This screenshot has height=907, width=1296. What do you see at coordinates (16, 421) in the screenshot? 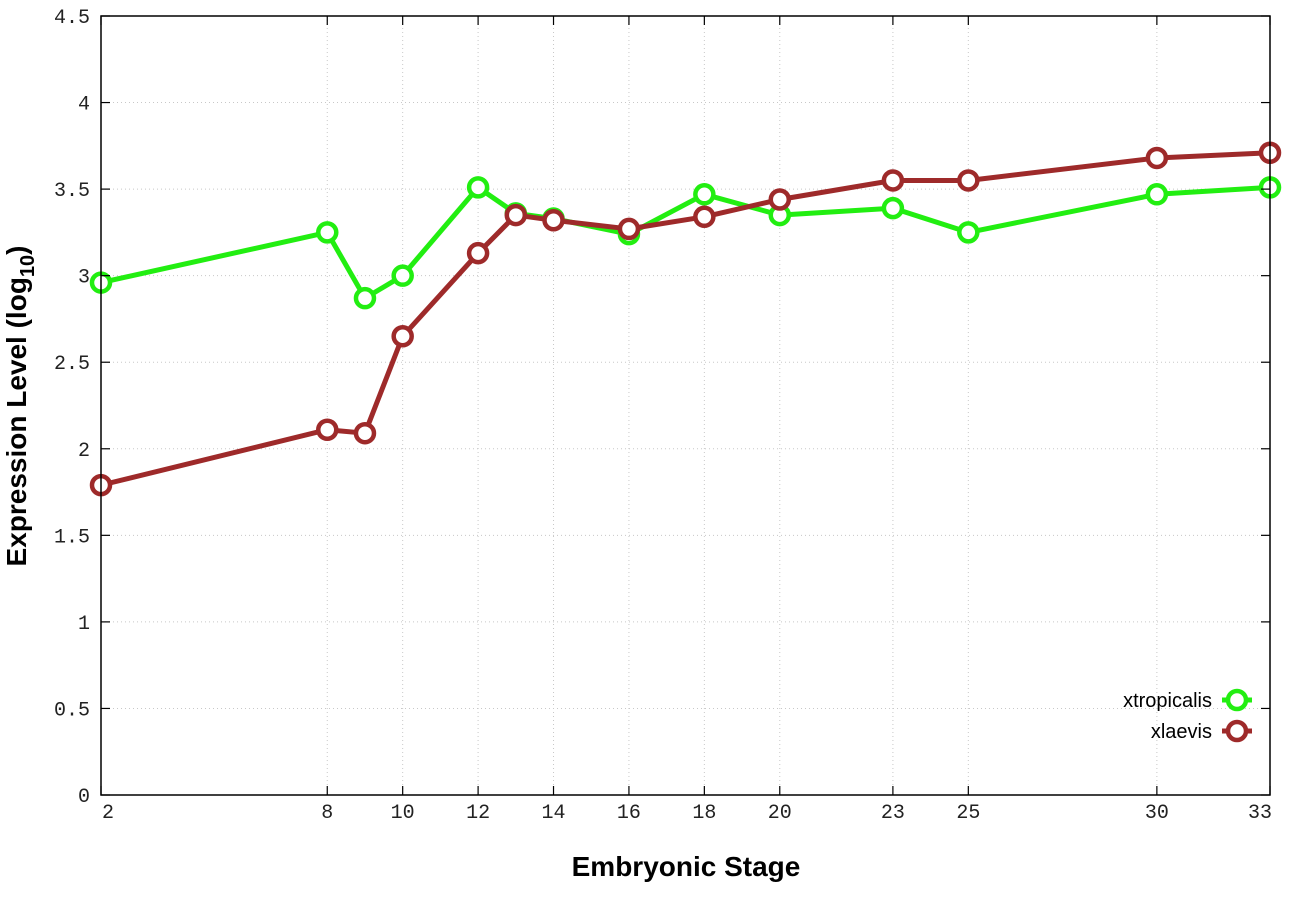
I see `y-axis-title-main: Expression Level (log` at bounding box center [16, 421].